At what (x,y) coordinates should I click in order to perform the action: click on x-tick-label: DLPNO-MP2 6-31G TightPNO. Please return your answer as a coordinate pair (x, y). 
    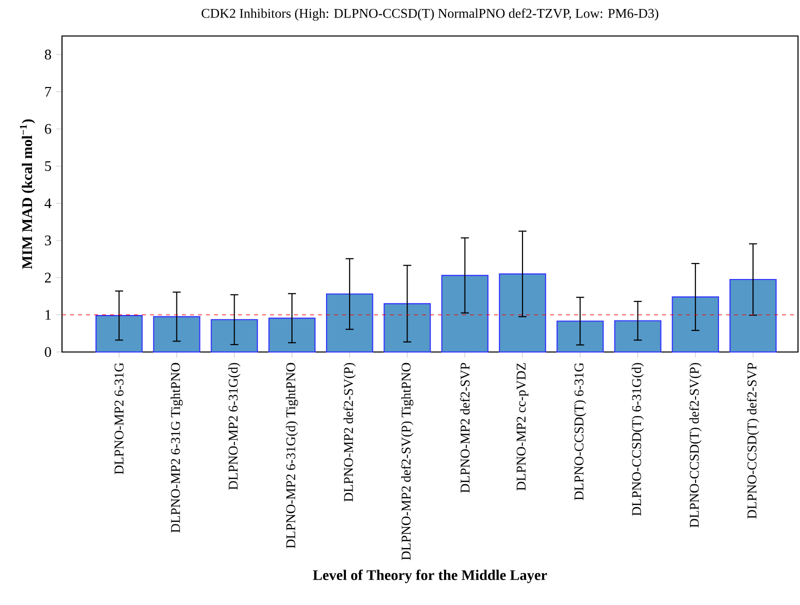
    Looking at the image, I should click on (176, 447).